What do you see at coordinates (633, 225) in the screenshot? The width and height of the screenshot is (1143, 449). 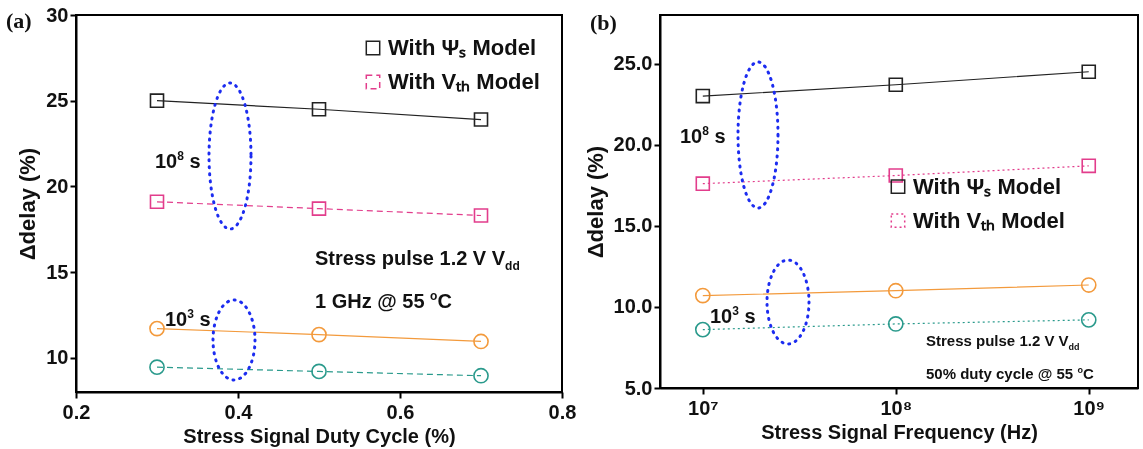 I see `y-tick-label: 15.0` at bounding box center [633, 225].